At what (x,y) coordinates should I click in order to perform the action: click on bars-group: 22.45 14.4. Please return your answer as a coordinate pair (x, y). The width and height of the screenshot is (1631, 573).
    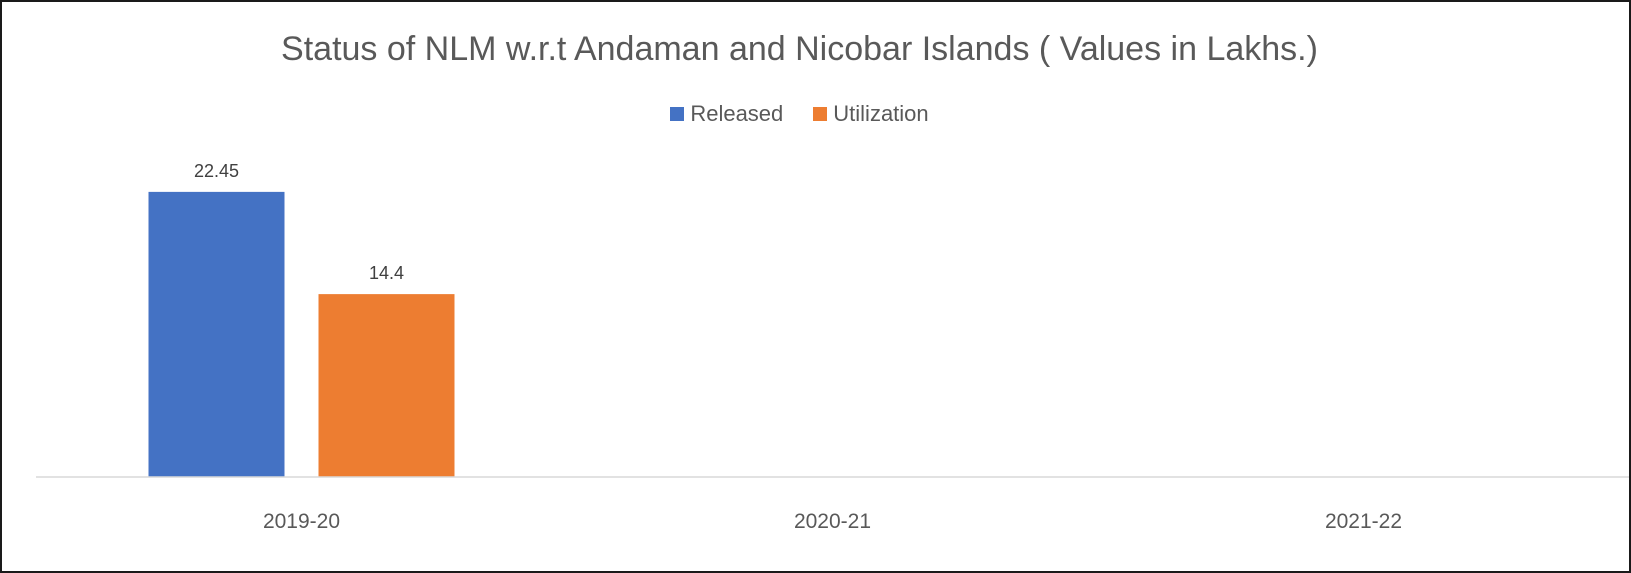
    Looking at the image, I should click on (301, 319).